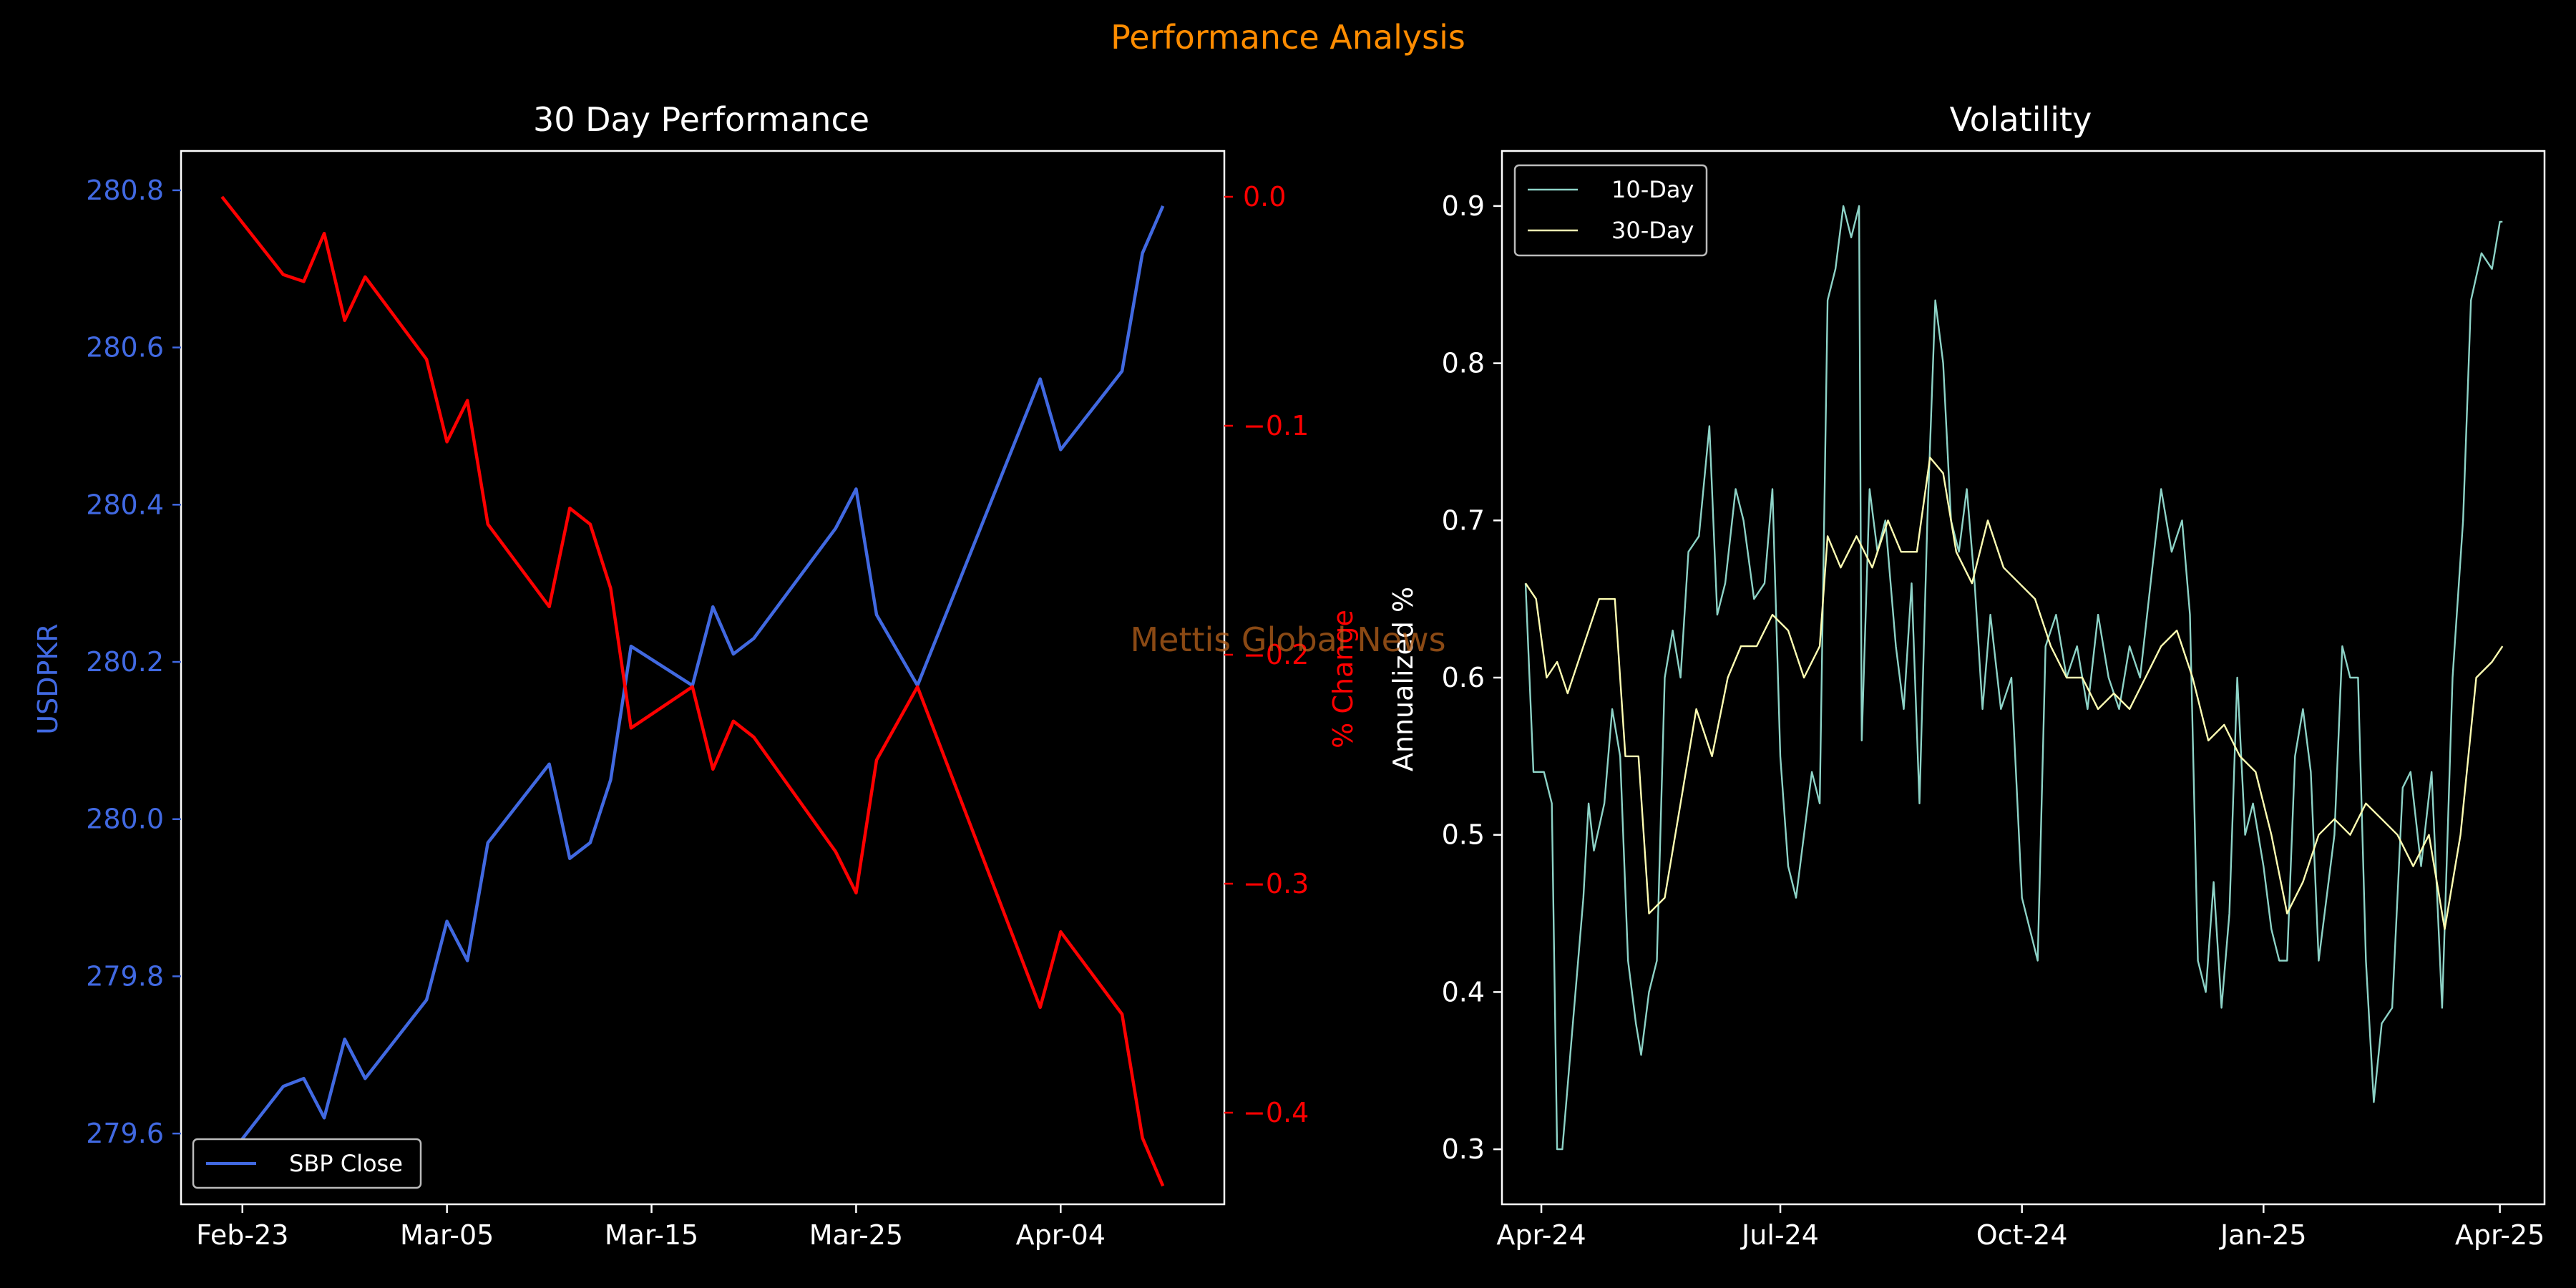 The height and width of the screenshot is (1288, 2576). I want to click on watermark: Mettis Global News, so click(1287, 639).